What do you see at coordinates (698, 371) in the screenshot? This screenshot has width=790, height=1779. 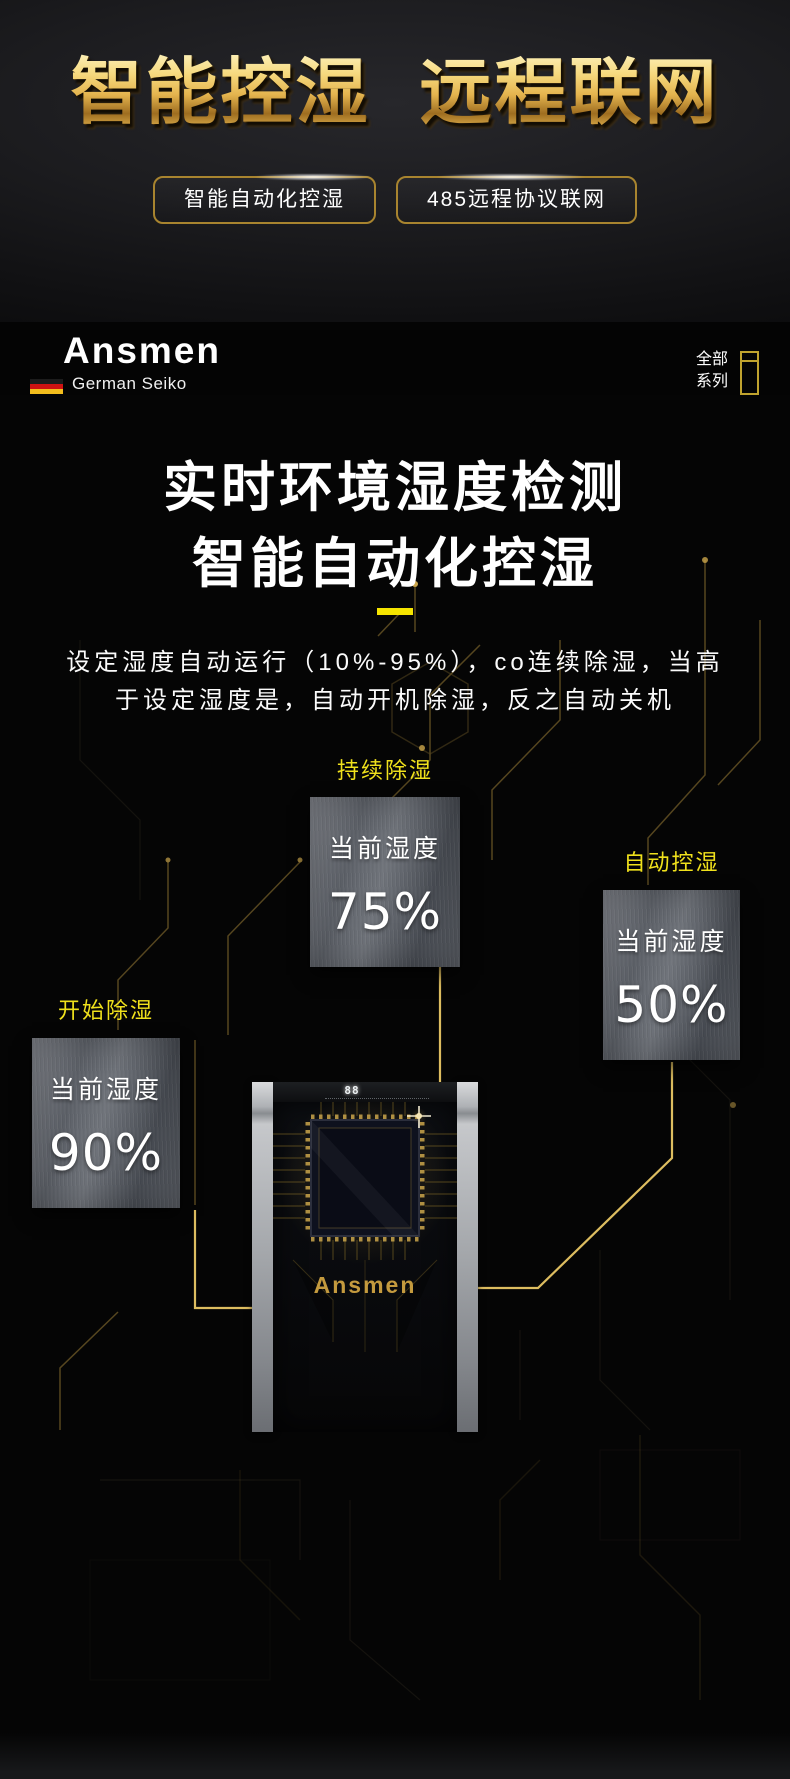 I see `series-label: 全部 系列` at bounding box center [698, 371].